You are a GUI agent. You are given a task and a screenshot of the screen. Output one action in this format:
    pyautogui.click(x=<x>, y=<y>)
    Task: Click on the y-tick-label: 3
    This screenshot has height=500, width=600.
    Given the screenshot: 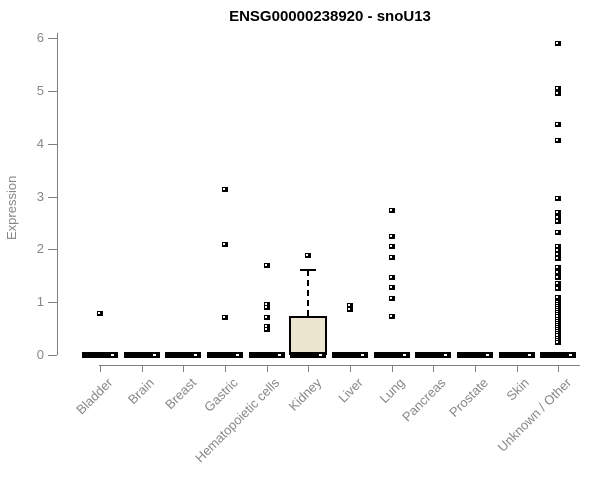 What is the action you would take?
    pyautogui.click(x=40, y=196)
    